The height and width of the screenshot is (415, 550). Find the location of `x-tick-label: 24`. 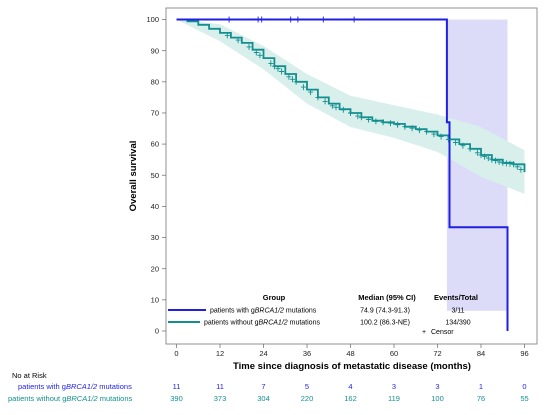

x-tick-label: 24 is located at coordinates (263, 353).